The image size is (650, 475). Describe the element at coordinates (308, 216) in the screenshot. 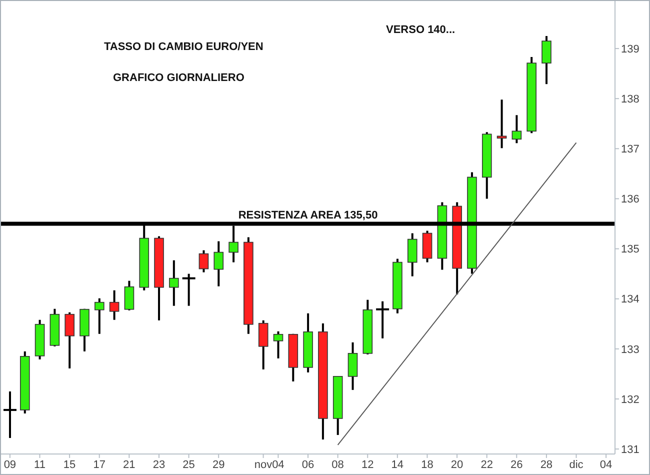

I see `ref-line-label: RESISTENZA AREA 135,50` at that location.